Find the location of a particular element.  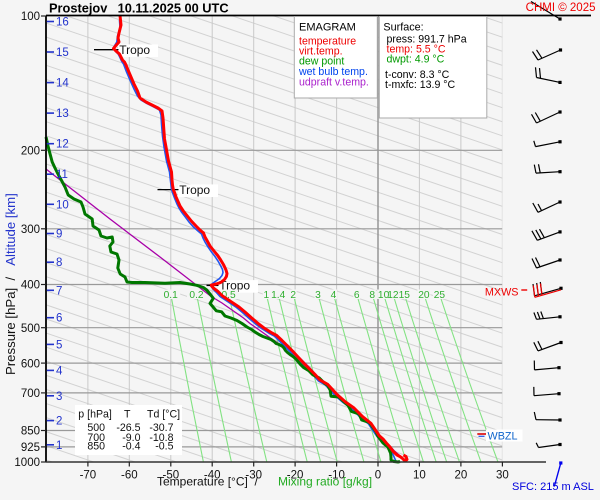

svg-text: 600 is located at coordinates (30, 364).